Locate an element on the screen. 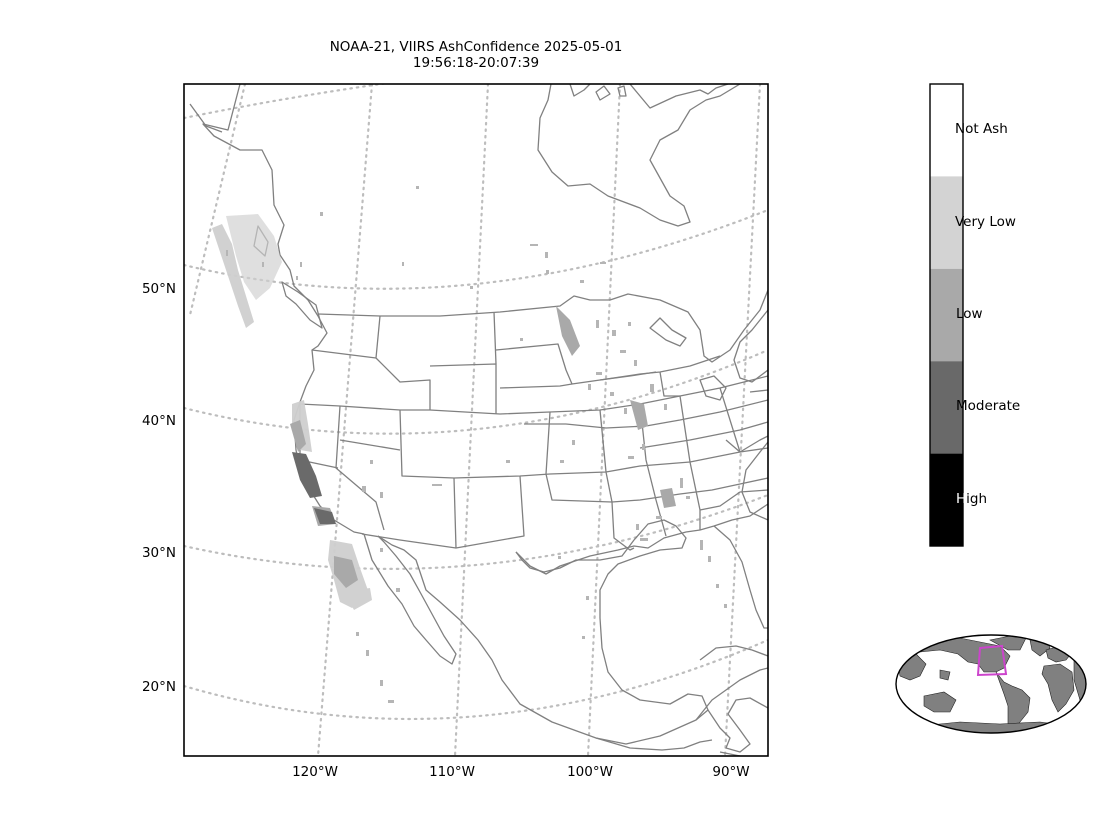  colorbar-label-high: High is located at coordinates (972, 499).